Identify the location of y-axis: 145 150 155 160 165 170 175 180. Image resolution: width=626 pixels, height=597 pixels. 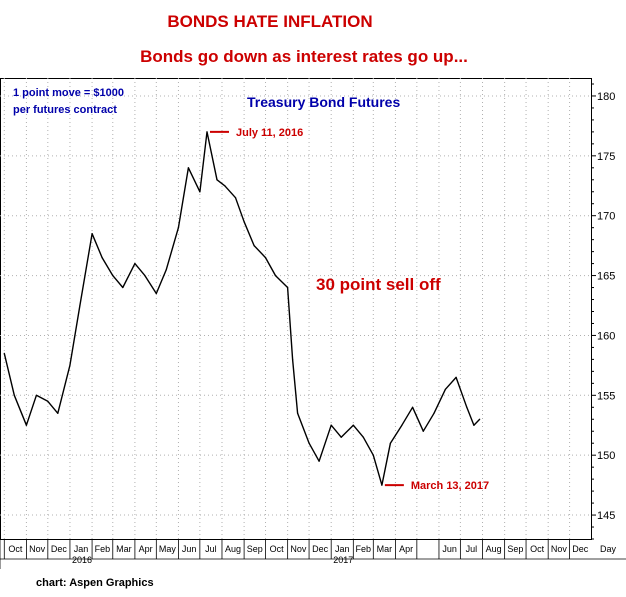
(603, 311).